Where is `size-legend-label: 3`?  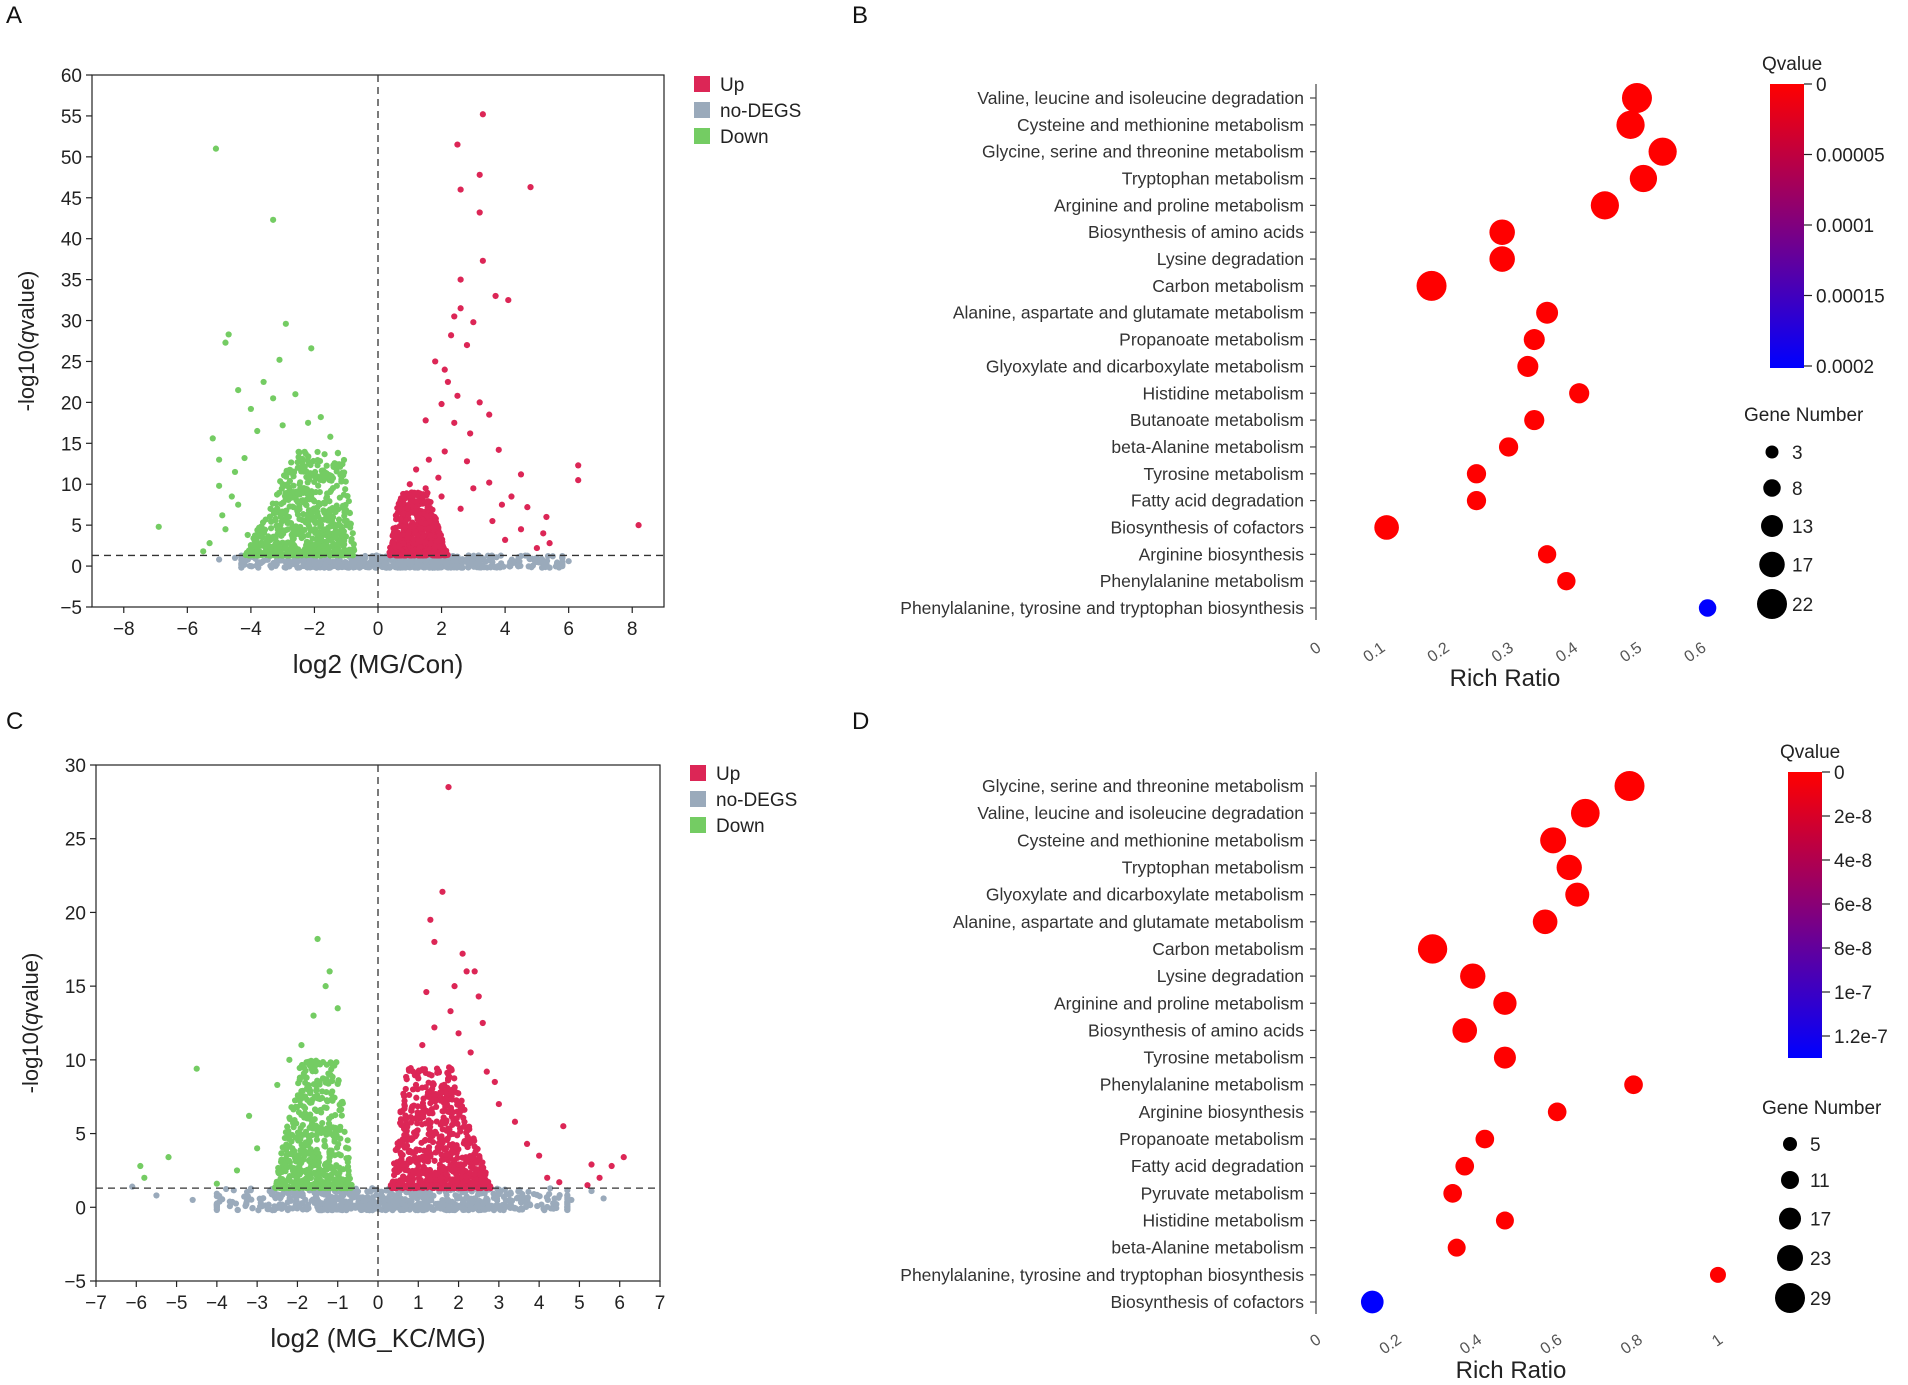
size-legend-label: 3 is located at coordinates (1797, 453).